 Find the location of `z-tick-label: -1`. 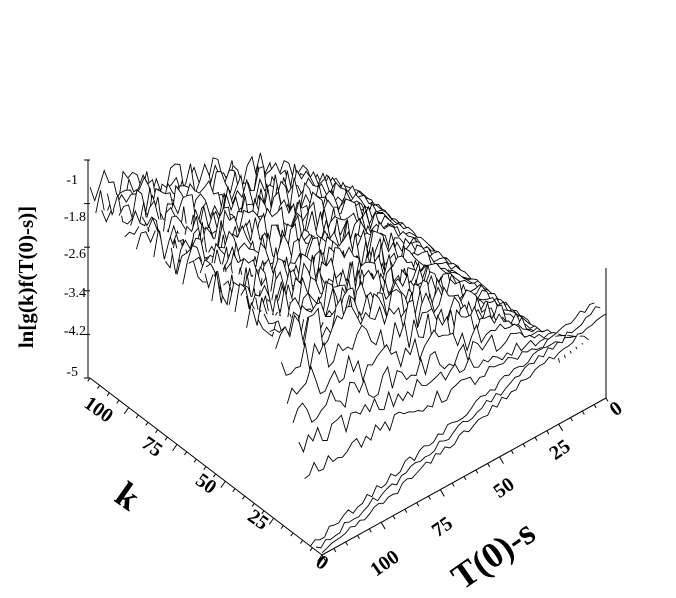

z-tick-label: -1 is located at coordinates (72, 180).